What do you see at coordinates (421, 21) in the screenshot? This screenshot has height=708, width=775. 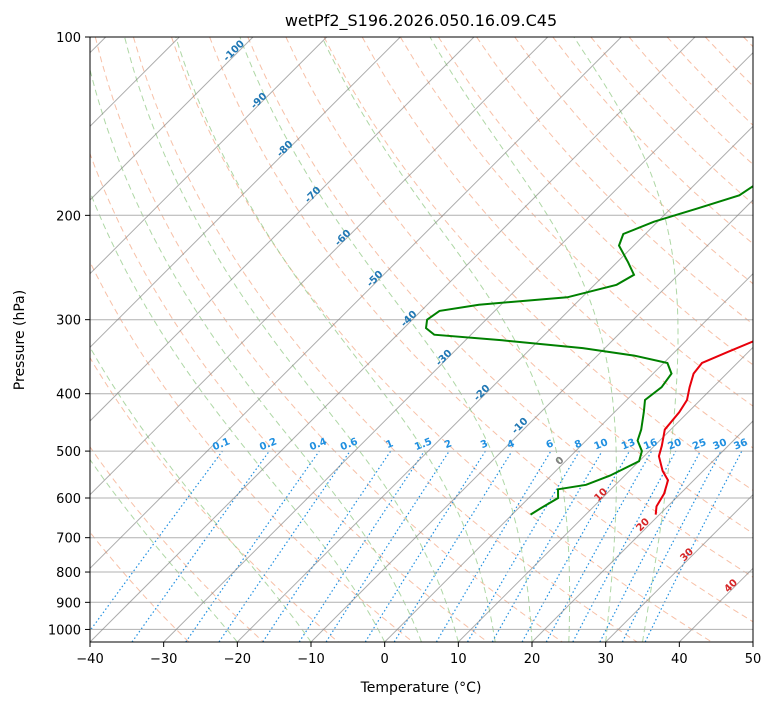 I see `chart-title: wetPf2_S196.2026.050.16.09.C45` at bounding box center [421, 21].